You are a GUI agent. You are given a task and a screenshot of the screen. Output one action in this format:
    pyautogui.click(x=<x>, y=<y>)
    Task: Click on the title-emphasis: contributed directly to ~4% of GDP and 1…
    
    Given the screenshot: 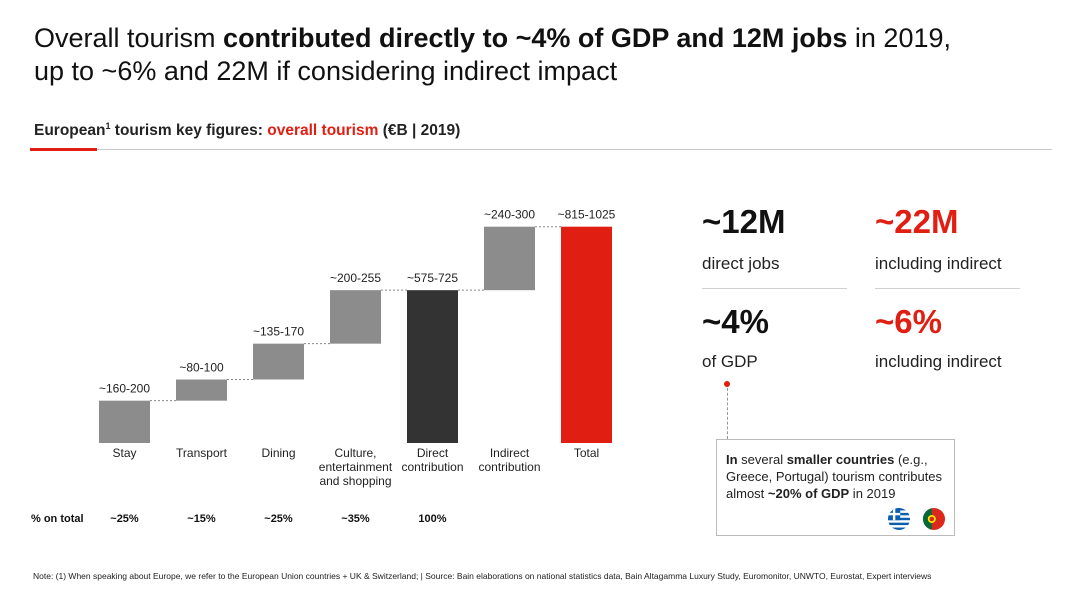 What is the action you would take?
    pyautogui.click(x=535, y=38)
    